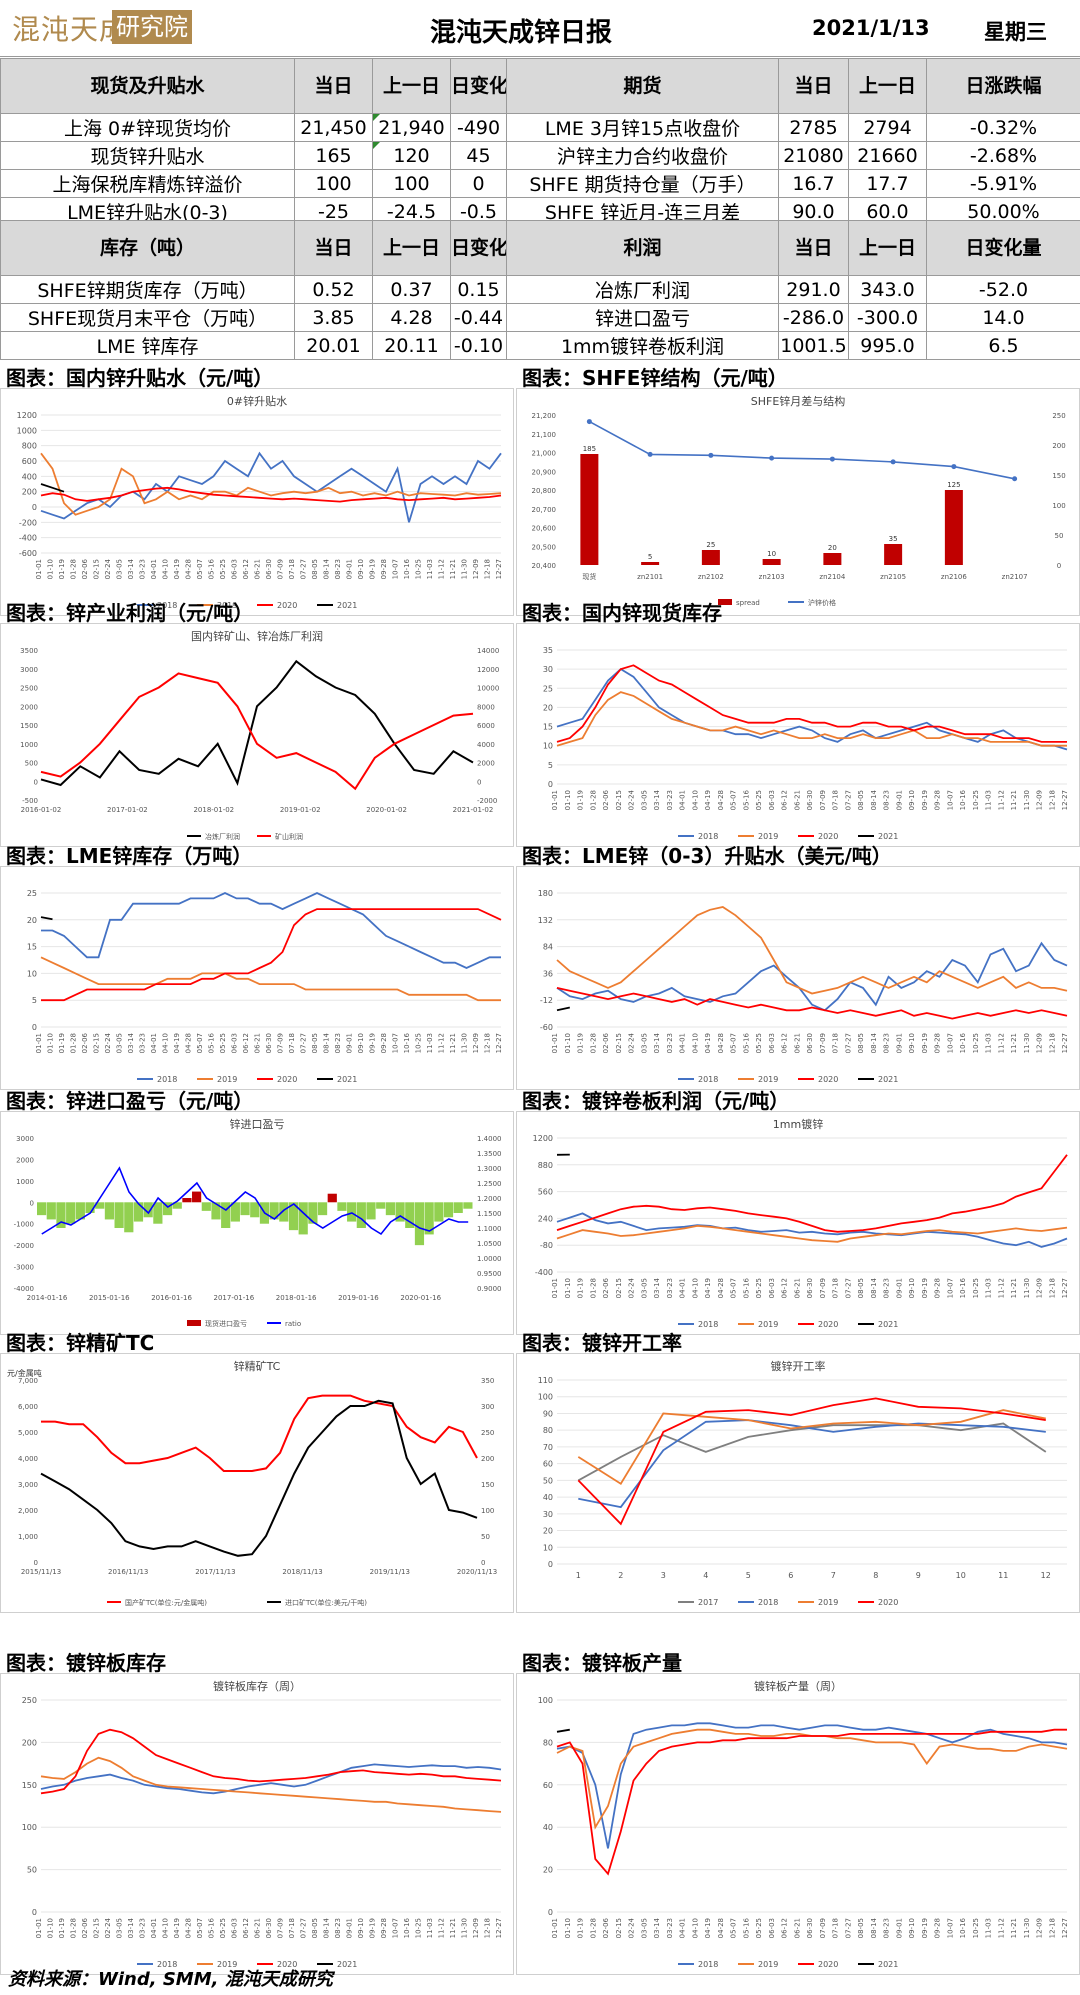 The height and width of the screenshot is (1995, 1080). I want to click on table-cell: 0, so click(478, 183).